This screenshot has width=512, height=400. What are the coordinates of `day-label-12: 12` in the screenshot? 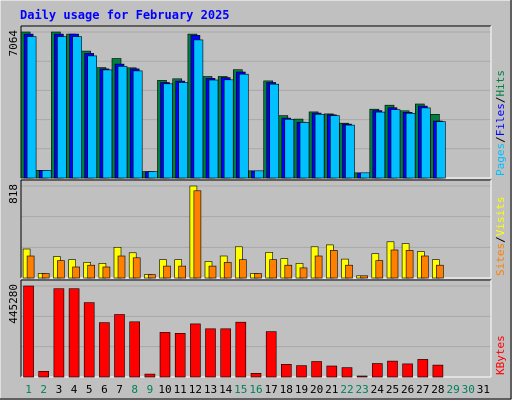 It's located at (195, 389).